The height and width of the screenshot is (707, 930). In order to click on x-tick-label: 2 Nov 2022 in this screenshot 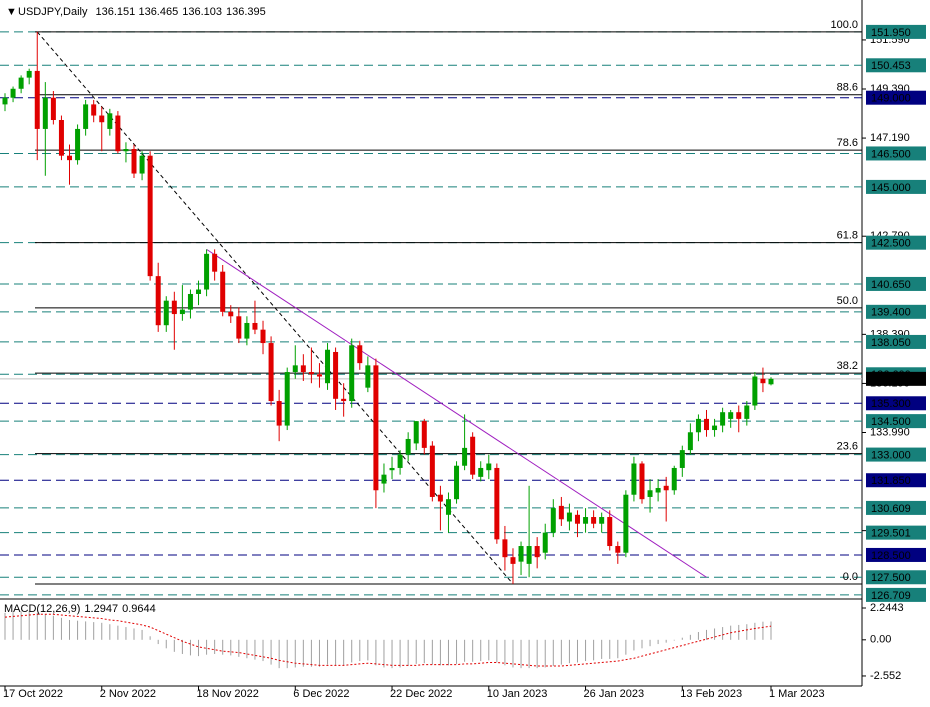, I will do `click(128, 694)`.